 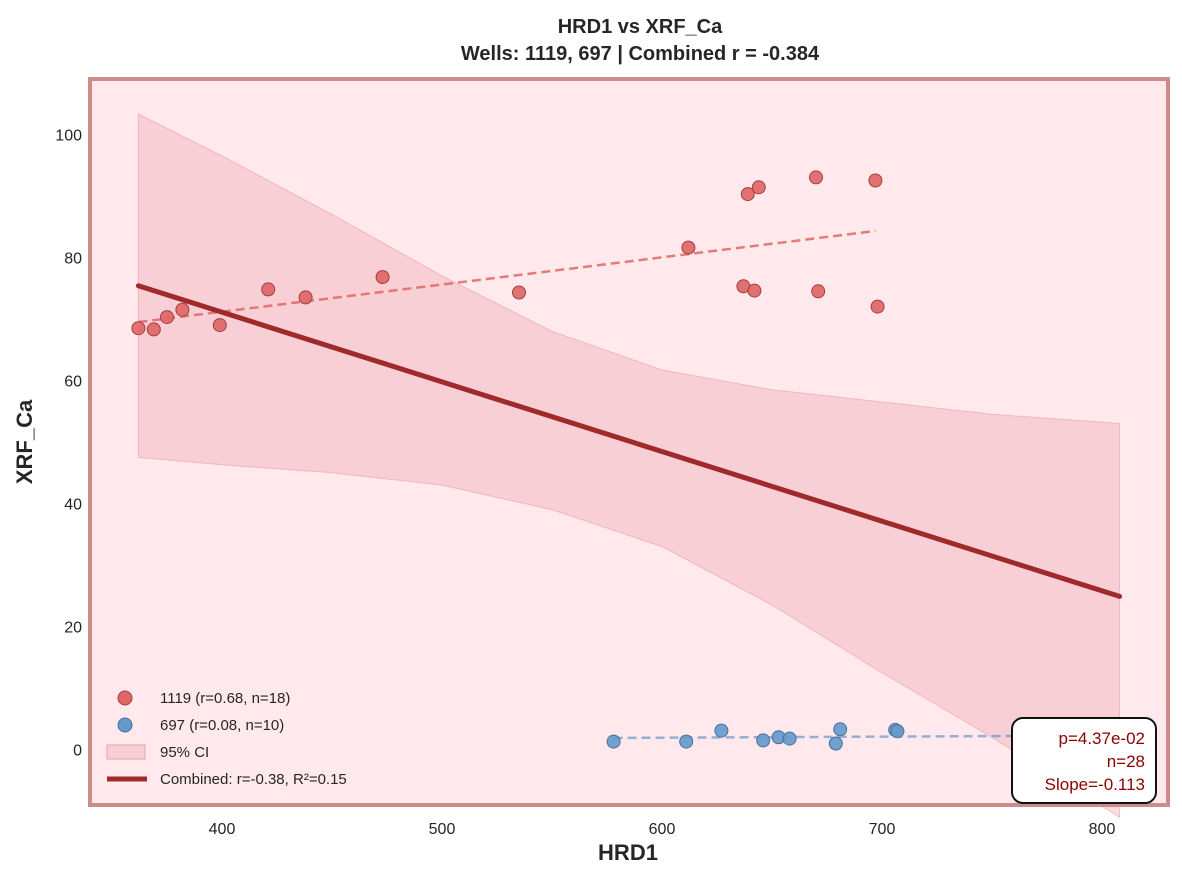 What do you see at coordinates (640, 27) in the screenshot?
I see `chart-title: HRD1 vs XRF_Ca` at bounding box center [640, 27].